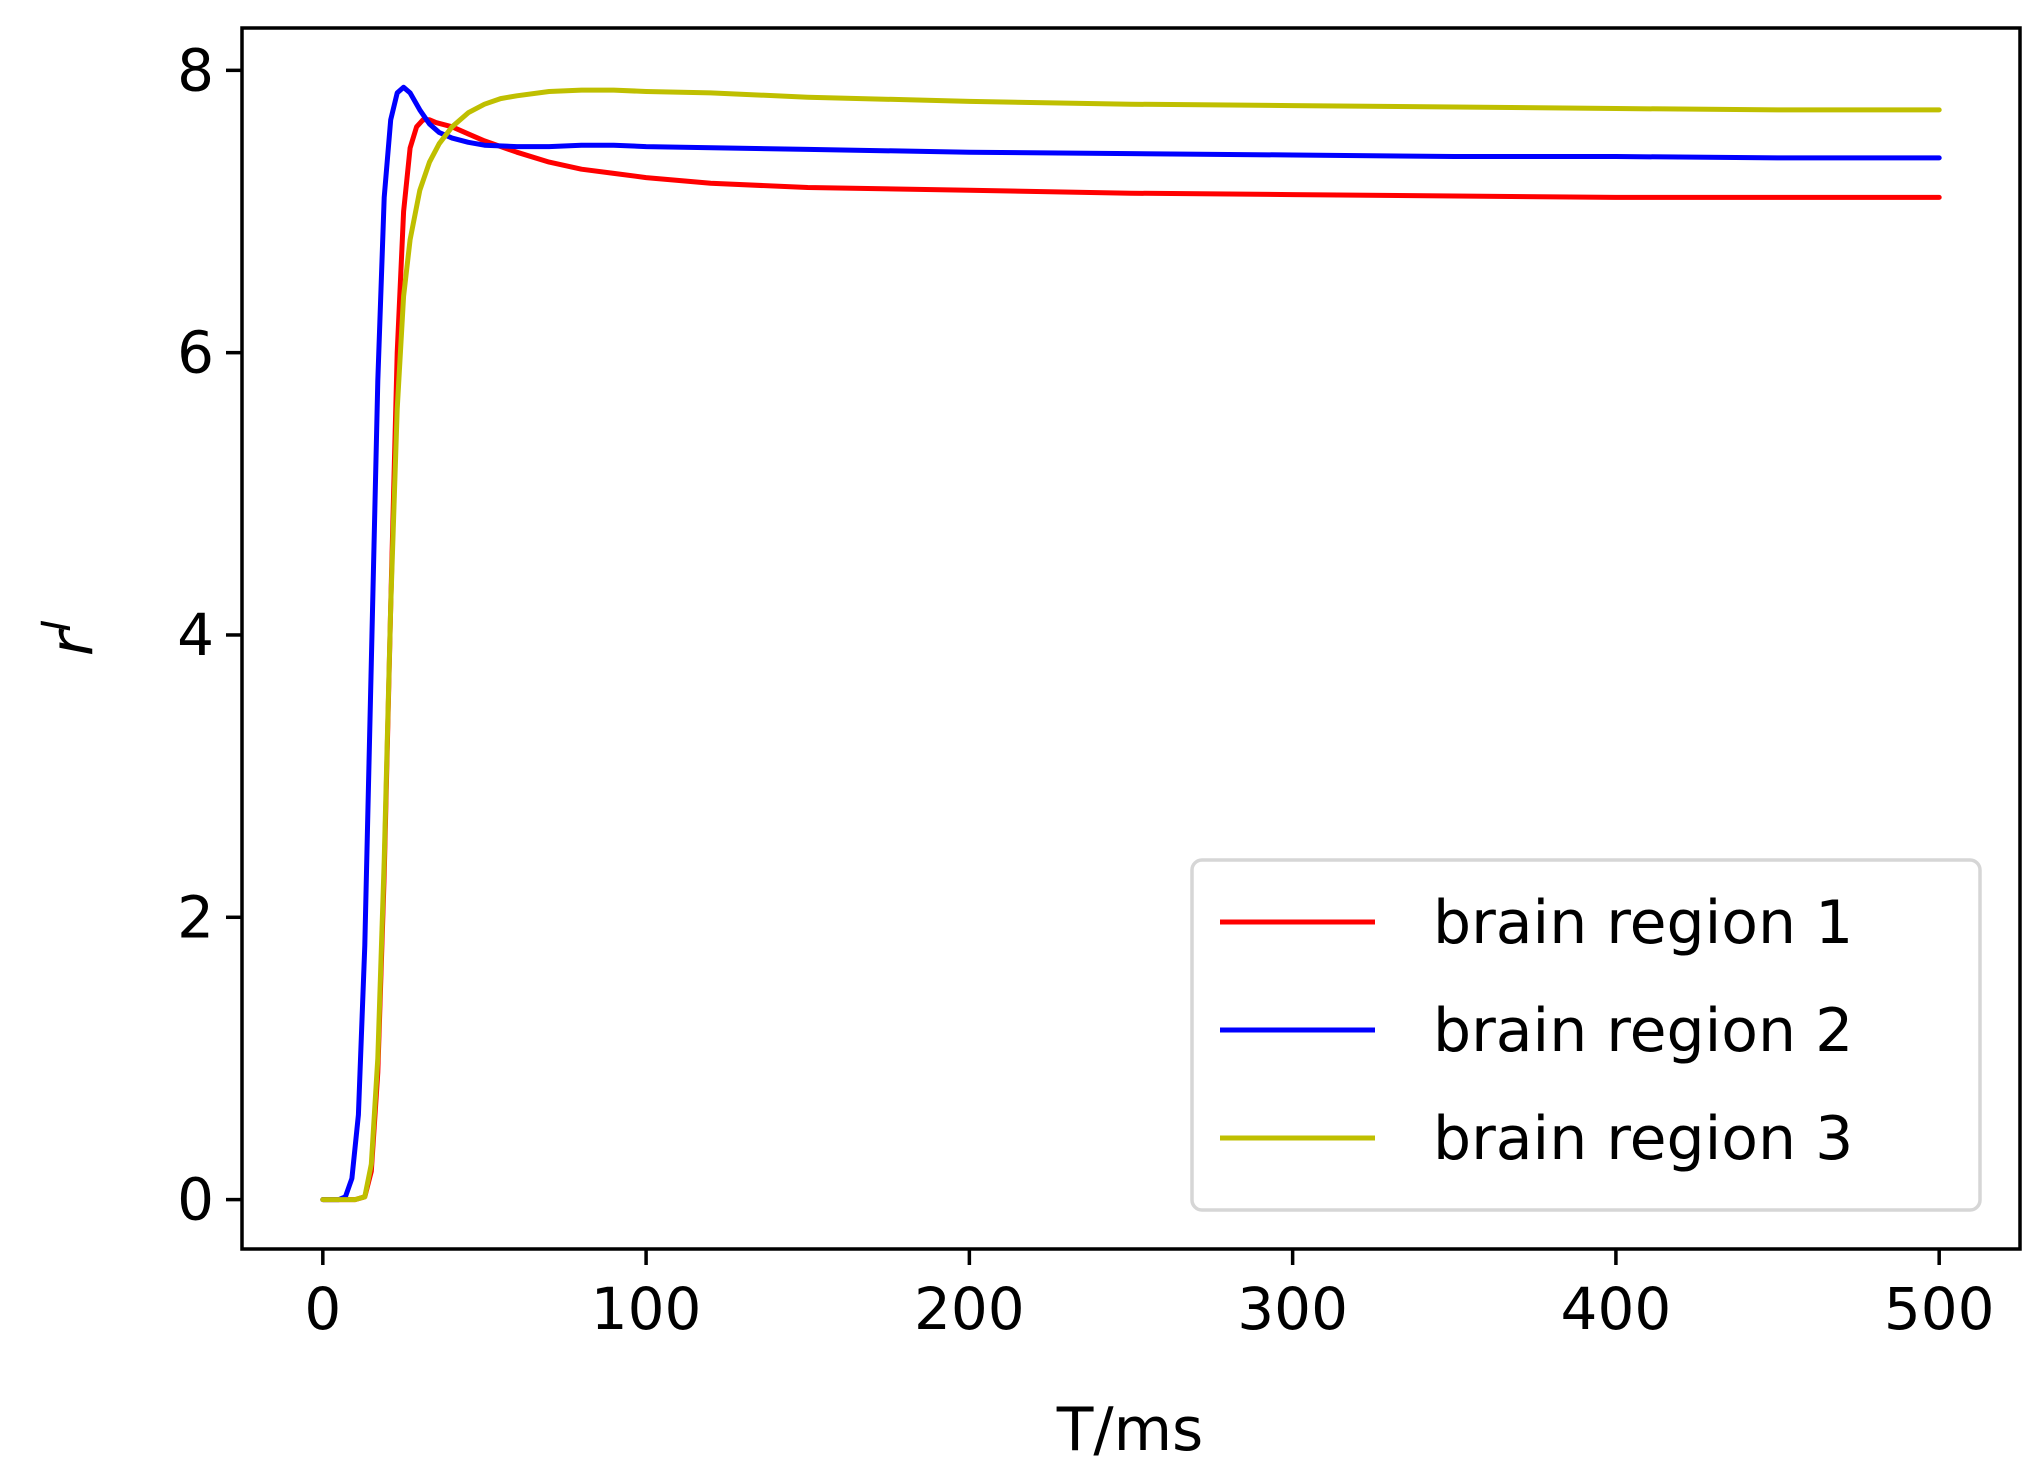  What do you see at coordinates (969, 1309) in the screenshot?
I see `x-tick-label: 200` at bounding box center [969, 1309].